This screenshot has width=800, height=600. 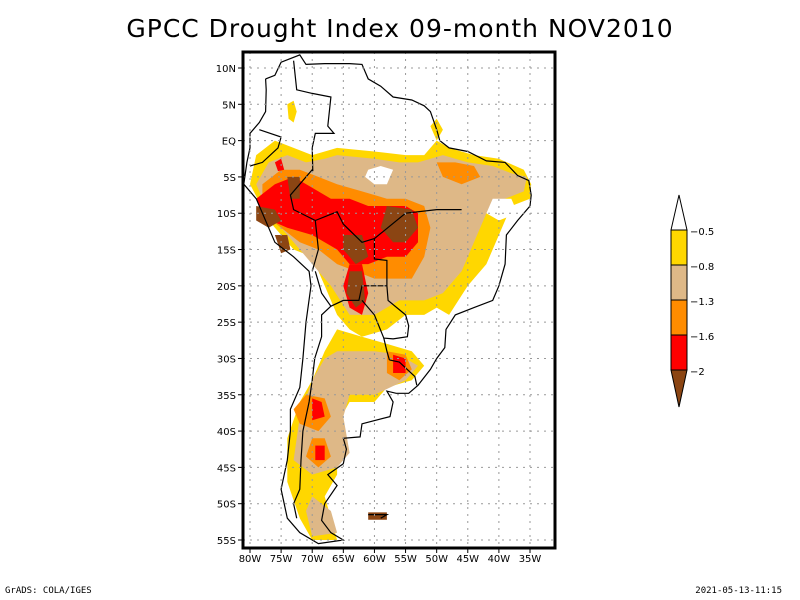 What do you see at coordinates (351, 259) in the screenshot?
I see `border-bolivia` at bounding box center [351, 259].